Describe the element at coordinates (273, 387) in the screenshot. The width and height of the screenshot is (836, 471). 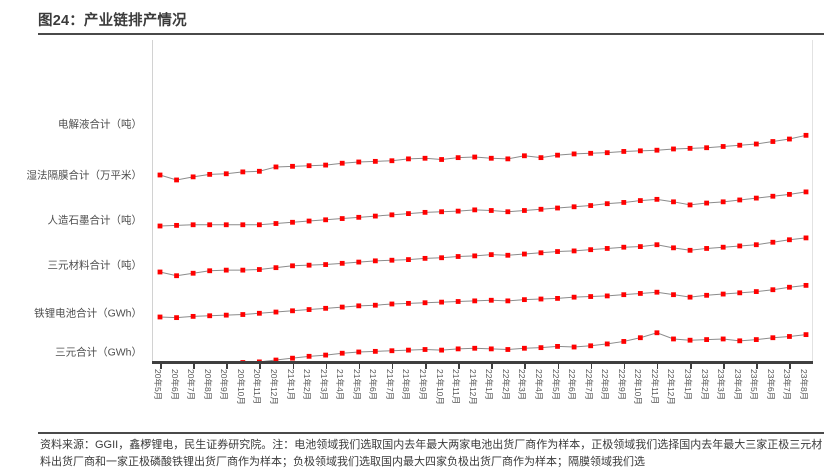
I see `x-axis-label: 20年12月` at that location.